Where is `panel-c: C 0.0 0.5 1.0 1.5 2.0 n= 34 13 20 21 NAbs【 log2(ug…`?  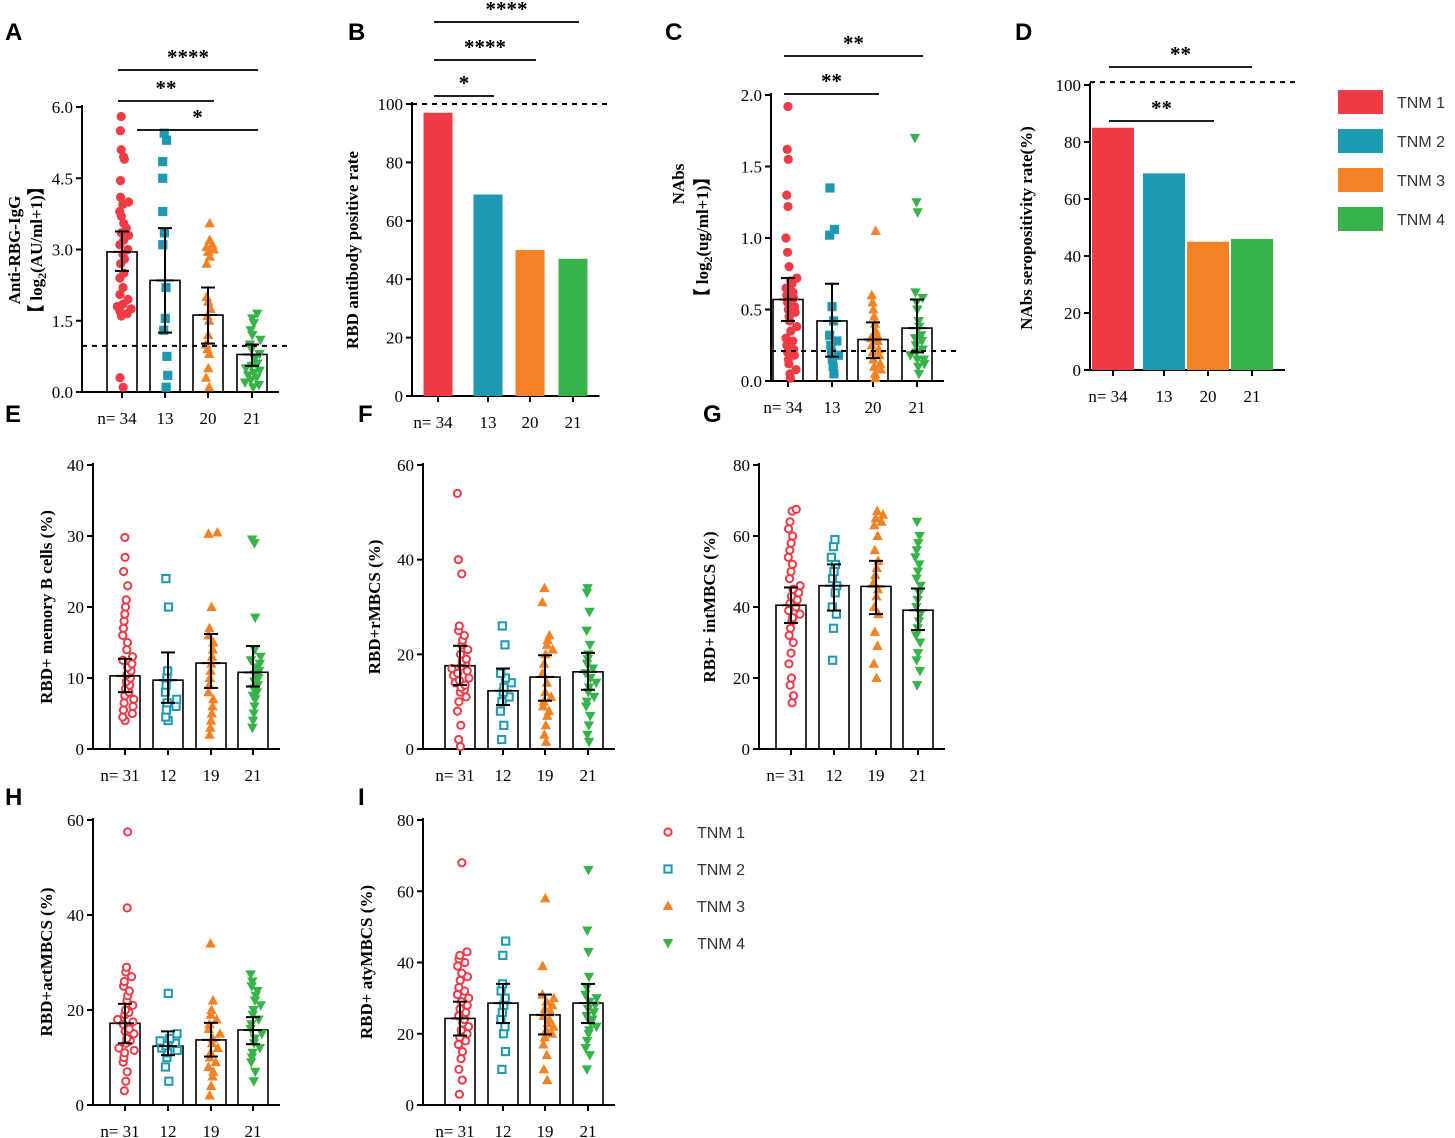
panel-c: C 0.0 0.5 1.0 1.5 2.0 n= 34 13 20 21 NAbs【 log2(ug… is located at coordinates (810, 218).